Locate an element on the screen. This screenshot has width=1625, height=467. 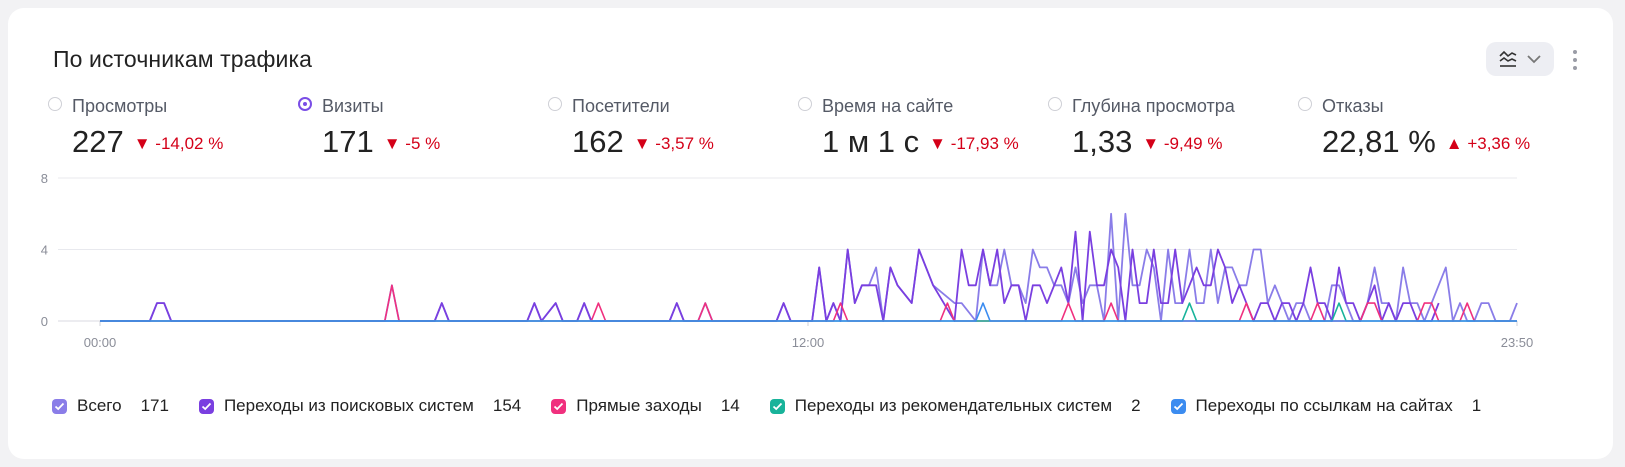
metric-delta: ▼ -17,93 % is located at coordinates (974, 143).